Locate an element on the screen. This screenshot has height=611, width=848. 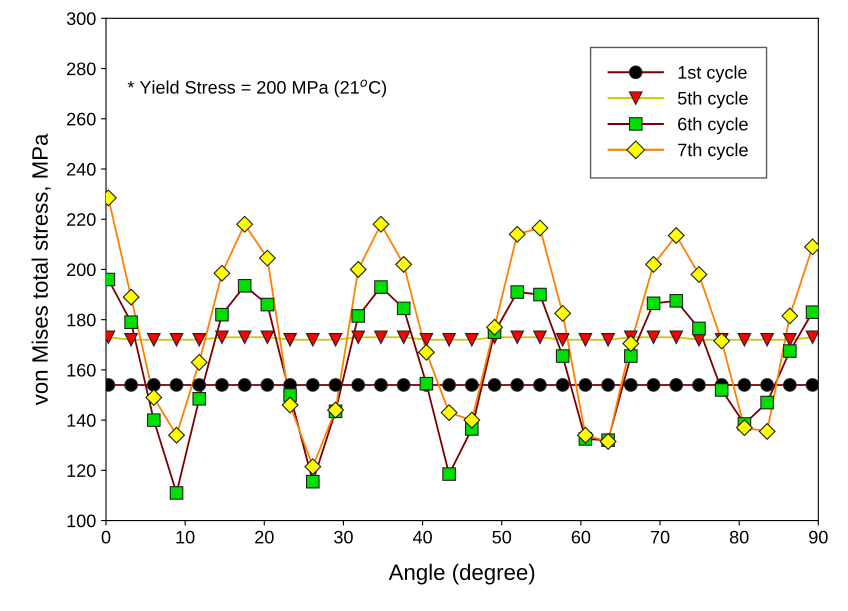
legend-label: 6th cycle is located at coordinates (713, 125).